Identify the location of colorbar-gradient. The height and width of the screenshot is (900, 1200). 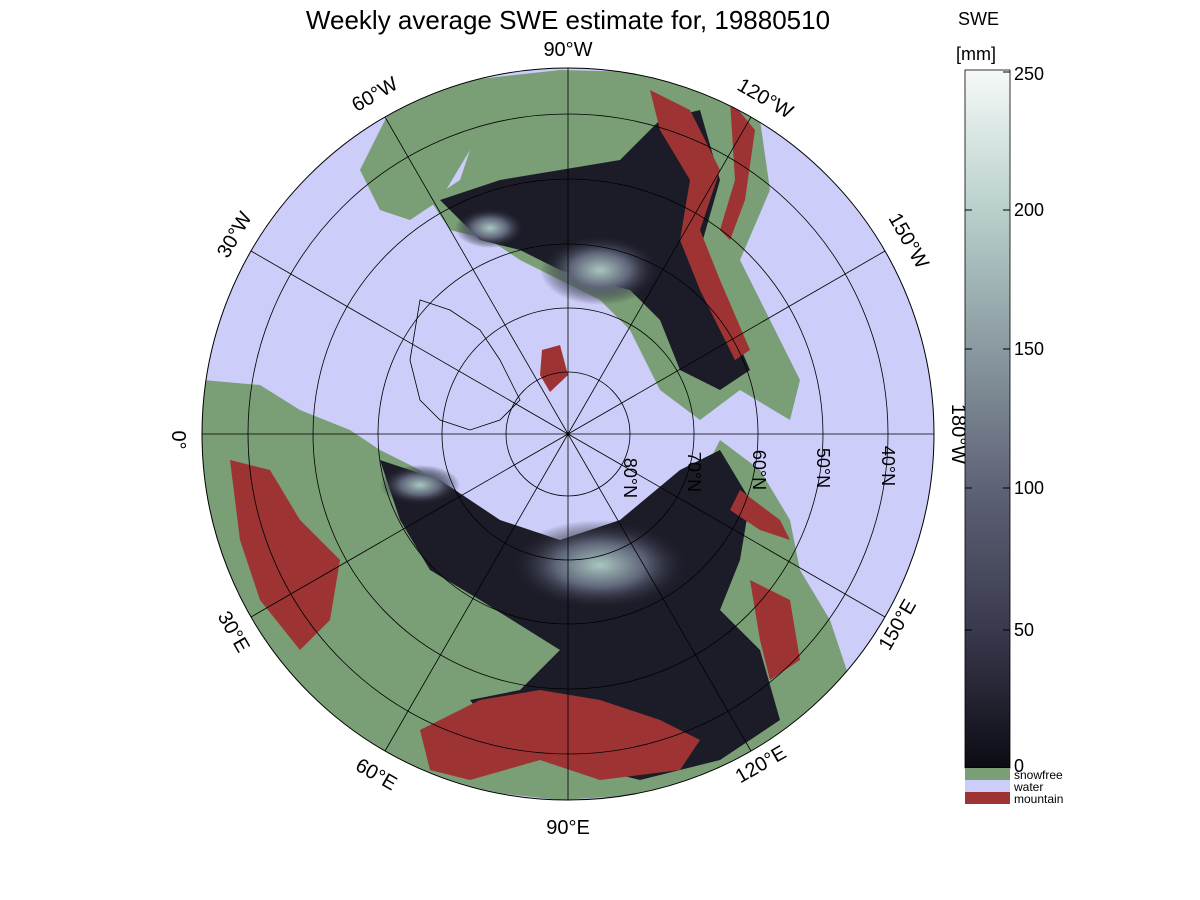
(987, 419).